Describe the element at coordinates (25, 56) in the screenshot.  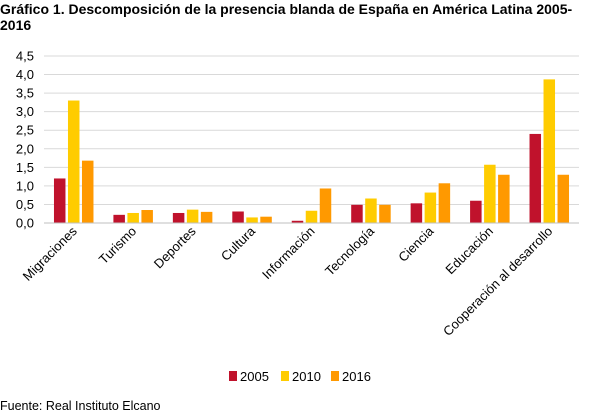
I see `y-tick-label: 4,5` at that location.